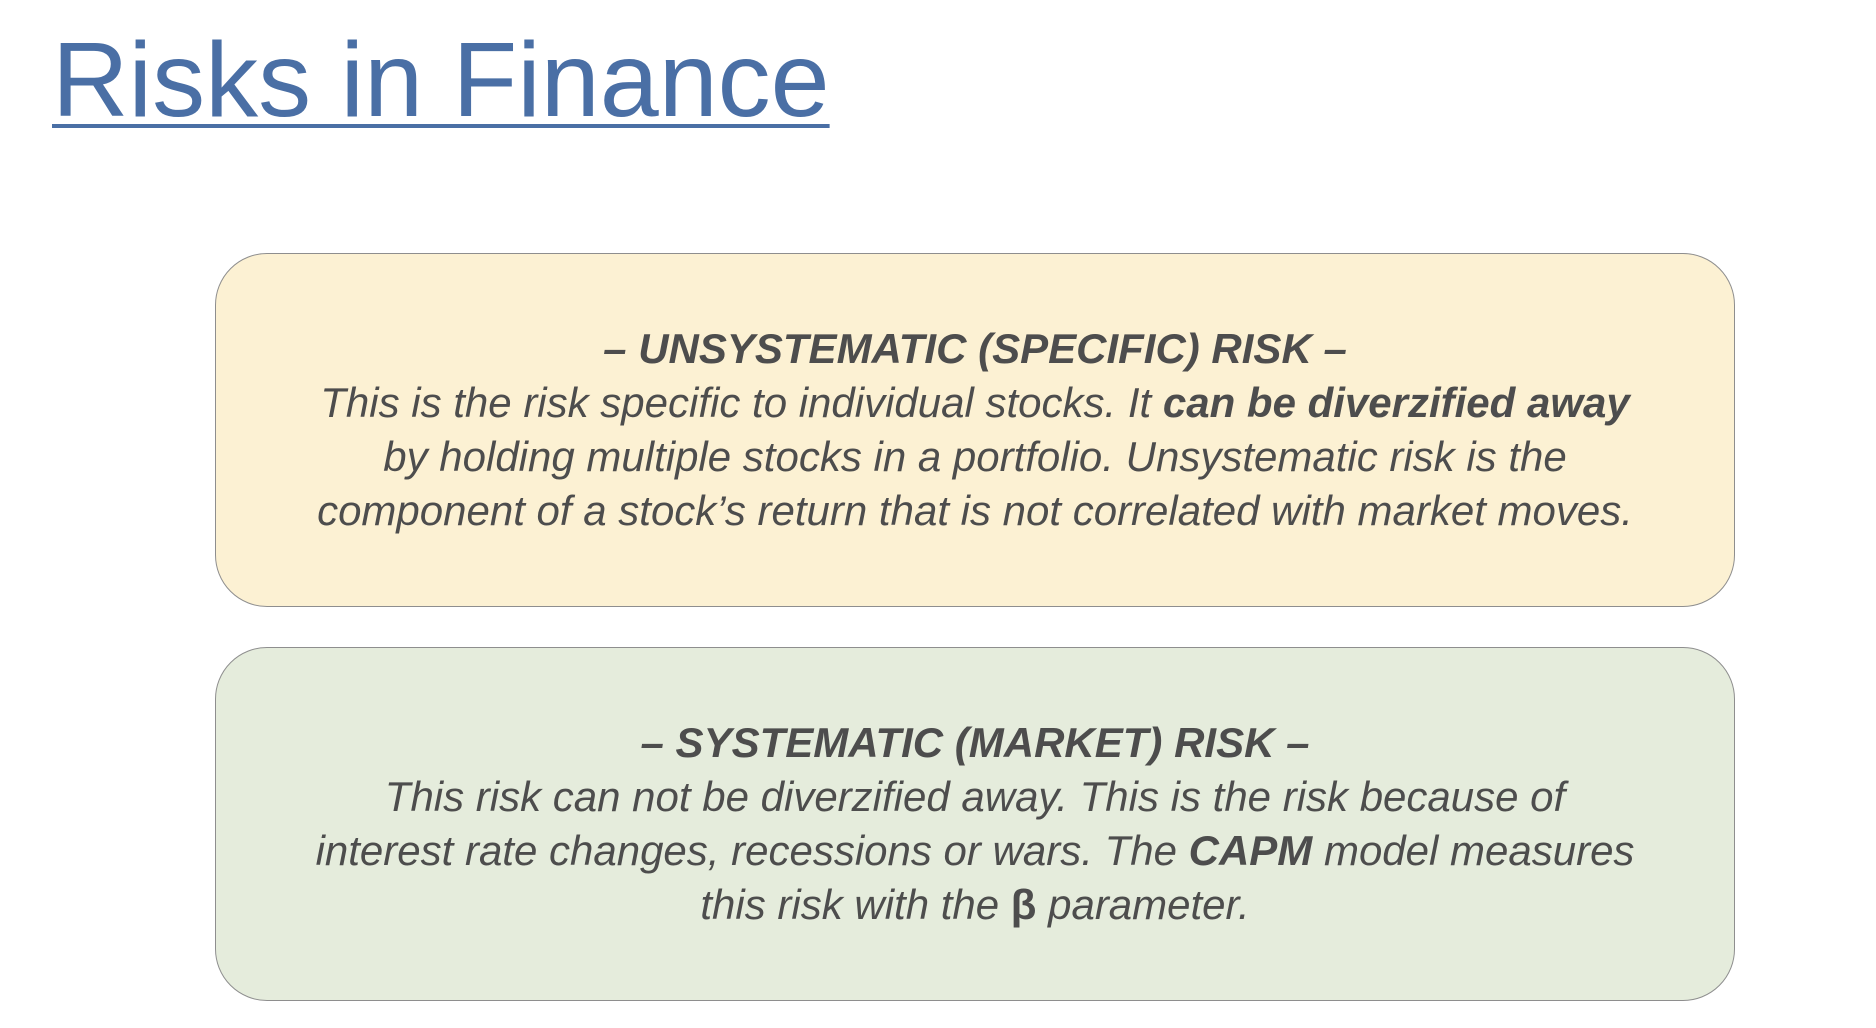 Image resolution: width=1876 pixels, height=1028 pixels. Describe the element at coordinates (441, 80) in the screenshot. I see `slide-title: Risks in Finance` at that location.